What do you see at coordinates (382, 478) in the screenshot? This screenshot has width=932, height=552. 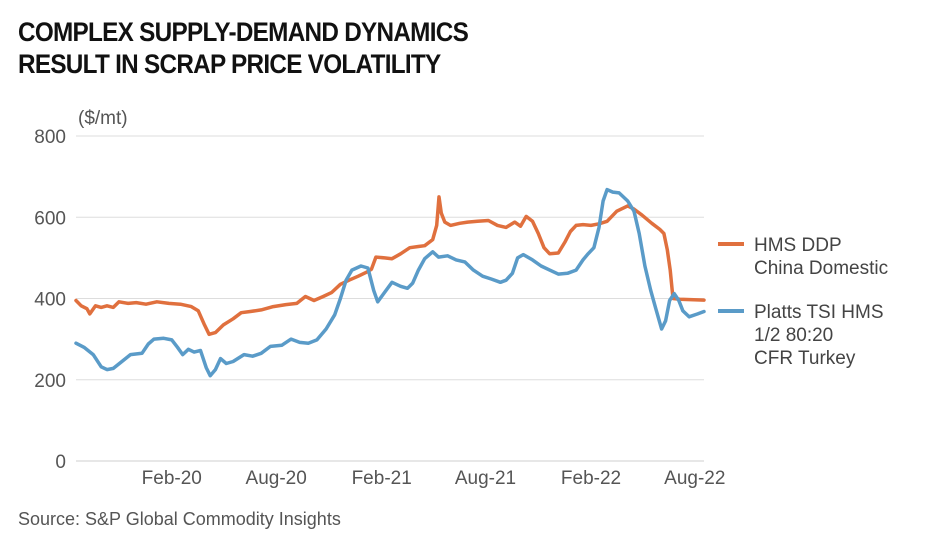 I see `x-tick-label: Feb-21` at bounding box center [382, 478].